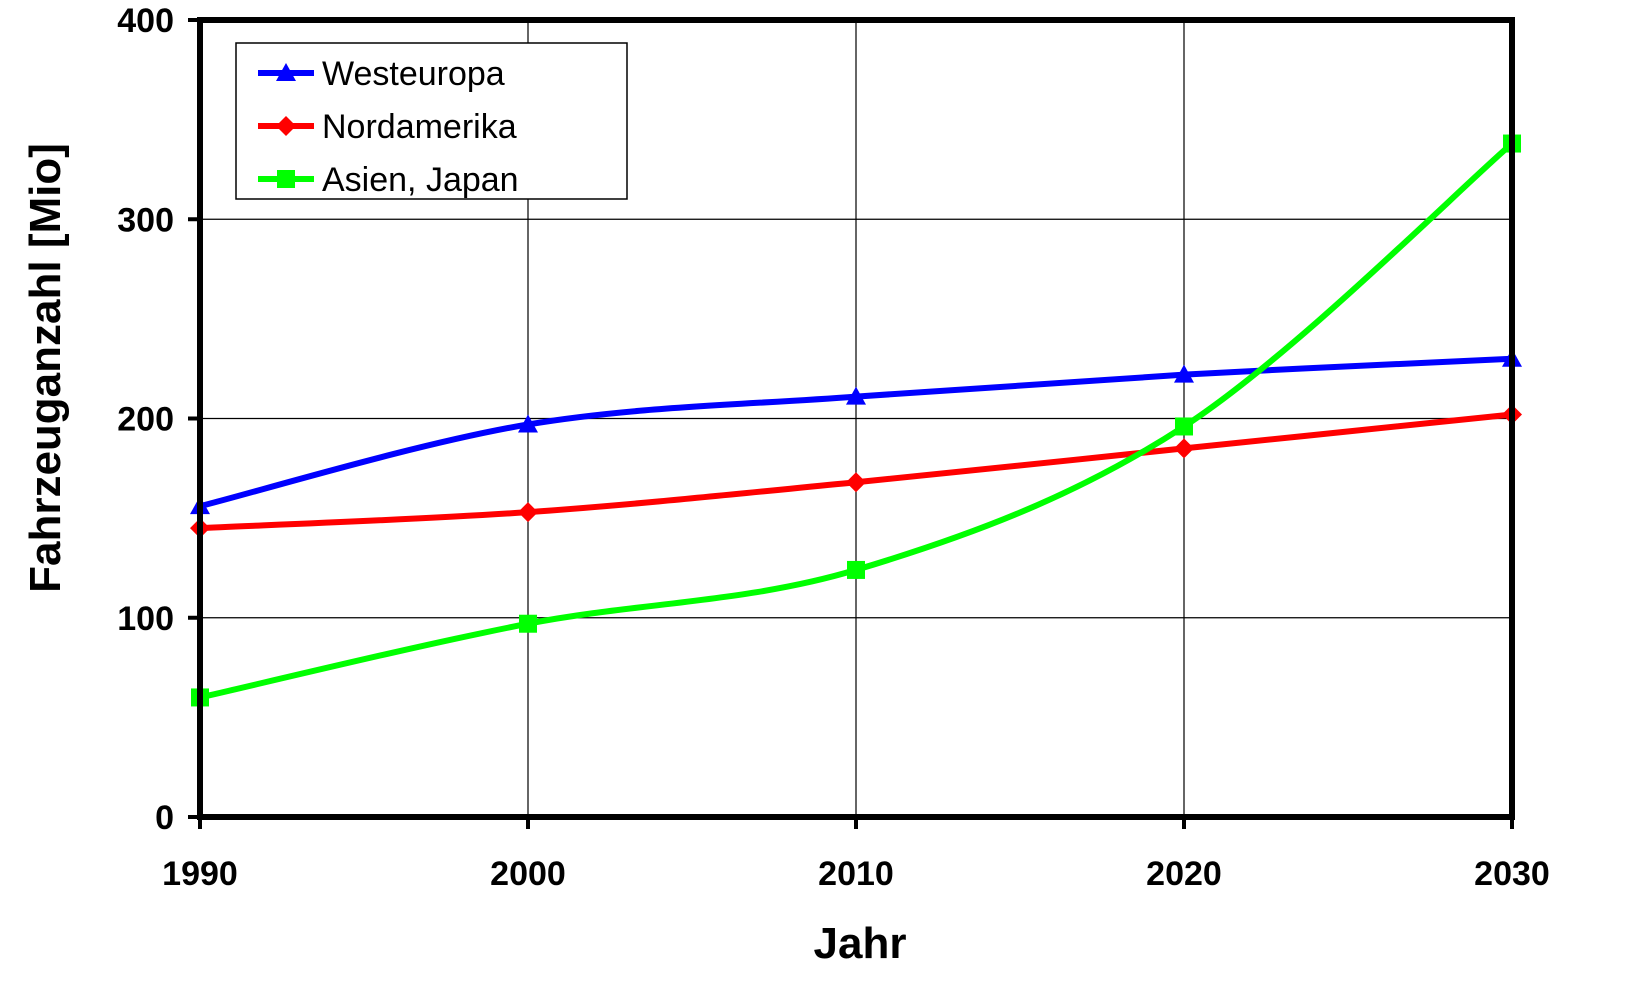 Image resolution: width=1630 pixels, height=1003 pixels. What do you see at coordinates (413, 74) in the screenshot?
I see `legend-label: Westeuropa` at bounding box center [413, 74].